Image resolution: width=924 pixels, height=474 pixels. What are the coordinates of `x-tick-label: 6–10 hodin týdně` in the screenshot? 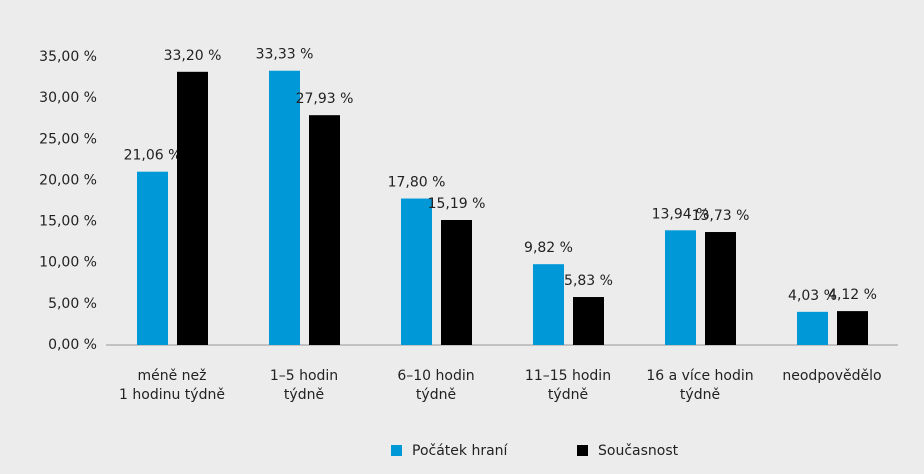 It's located at (436, 385).